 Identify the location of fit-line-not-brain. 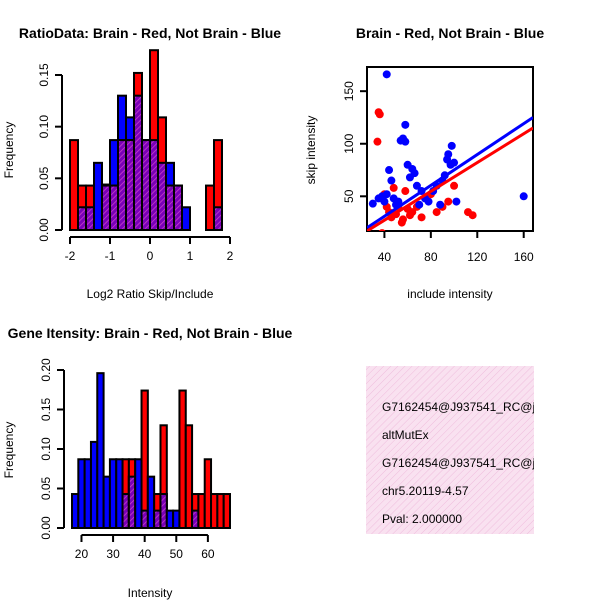
(450, 173).